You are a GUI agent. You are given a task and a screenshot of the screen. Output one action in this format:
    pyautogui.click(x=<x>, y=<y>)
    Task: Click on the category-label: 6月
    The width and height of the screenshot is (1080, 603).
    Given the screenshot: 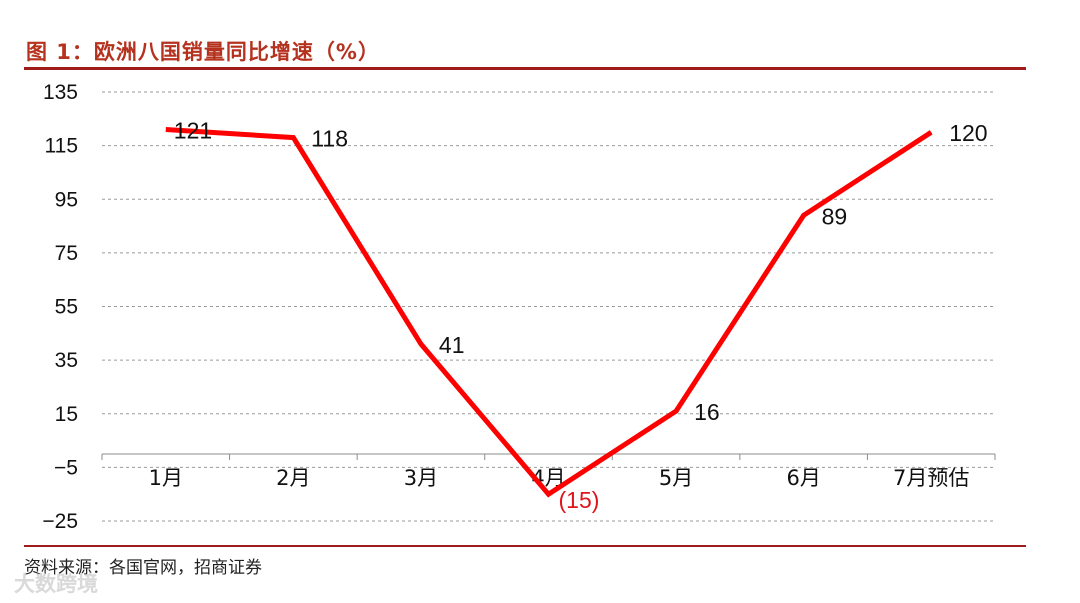 What is the action you would take?
    pyautogui.click(x=803, y=478)
    